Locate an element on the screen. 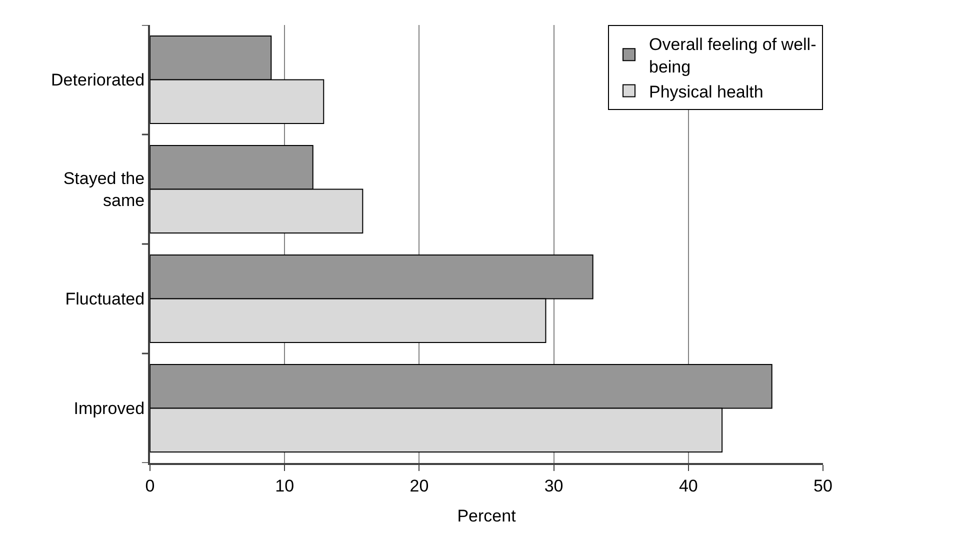 Image resolution: width=973 pixels, height=534 pixels. x-tick-label: 40 is located at coordinates (688, 486).